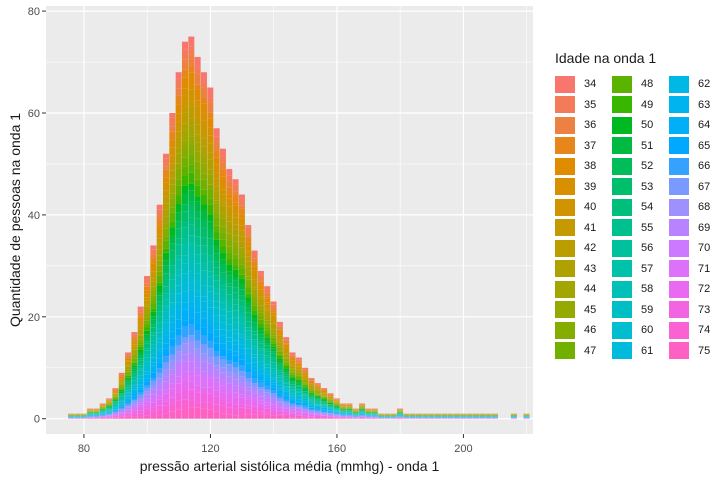  What do you see at coordinates (579, 125) in the screenshot?
I see `legend-item: 36` at bounding box center [579, 125].